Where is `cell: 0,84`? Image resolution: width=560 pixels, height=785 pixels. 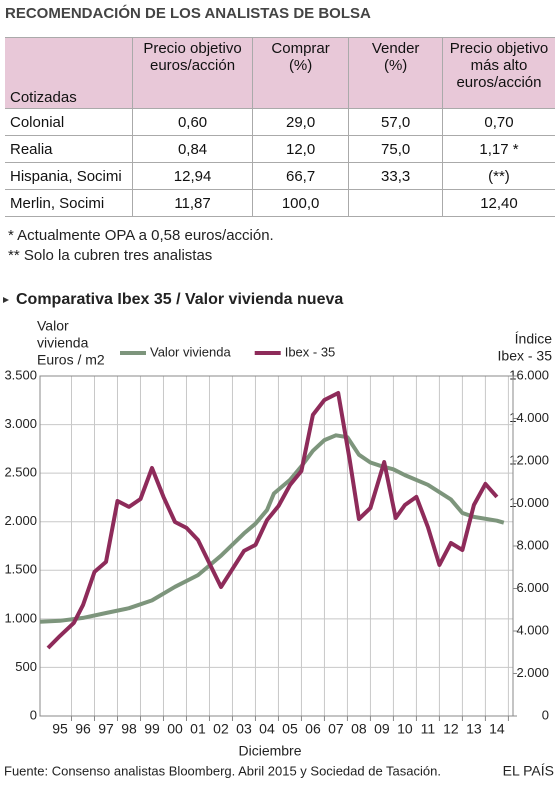
cell: 0,84 is located at coordinates (192, 149).